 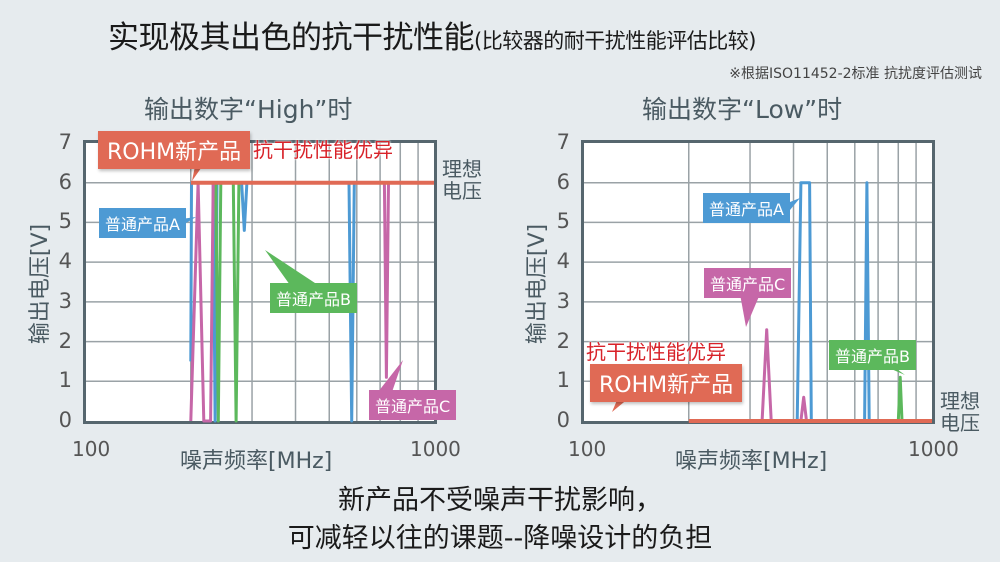 What do you see at coordinates (855, 74) in the screenshot?
I see `test-note: ※根据ISO11452-2标准 抗扰度评估测试` at bounding box center [855, 74].